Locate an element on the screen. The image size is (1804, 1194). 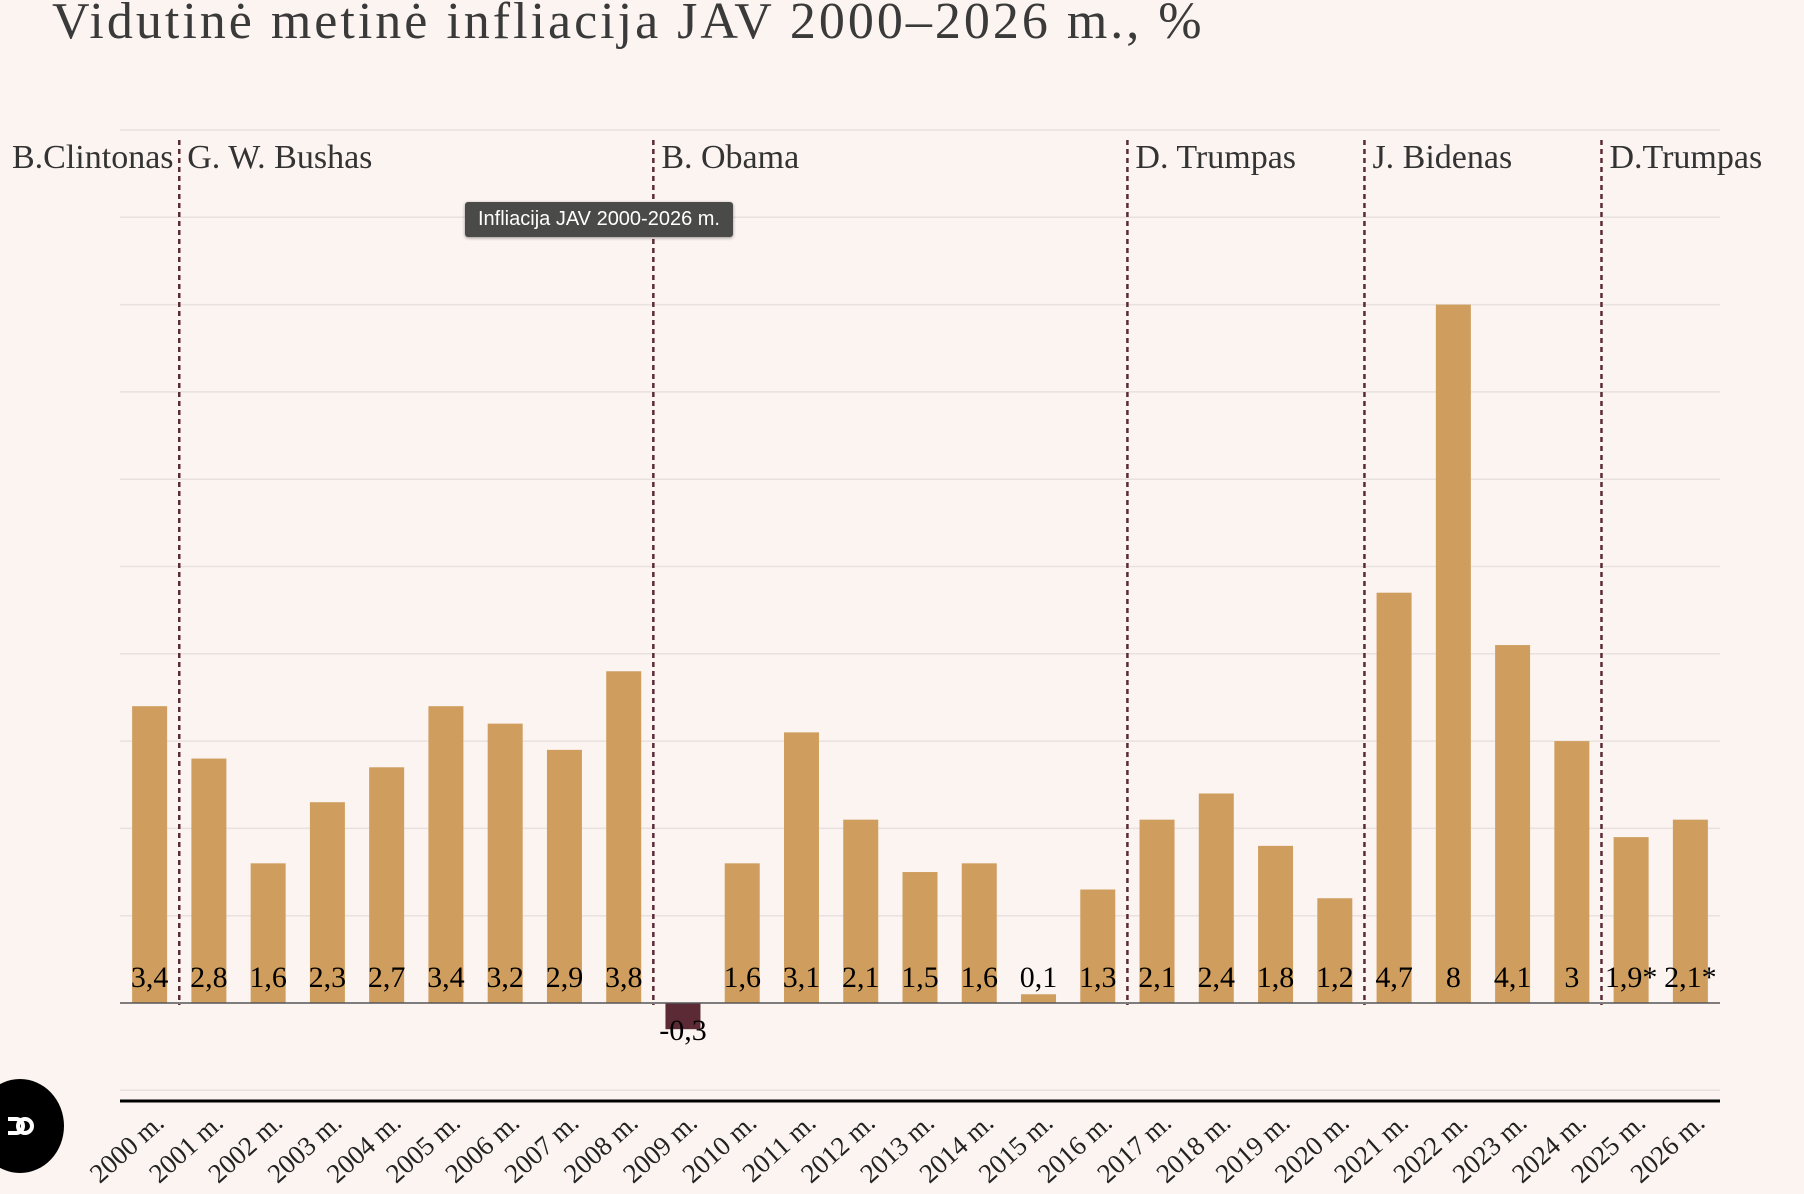
term-label: B.Clintonas is located at coordinates (93, 157).